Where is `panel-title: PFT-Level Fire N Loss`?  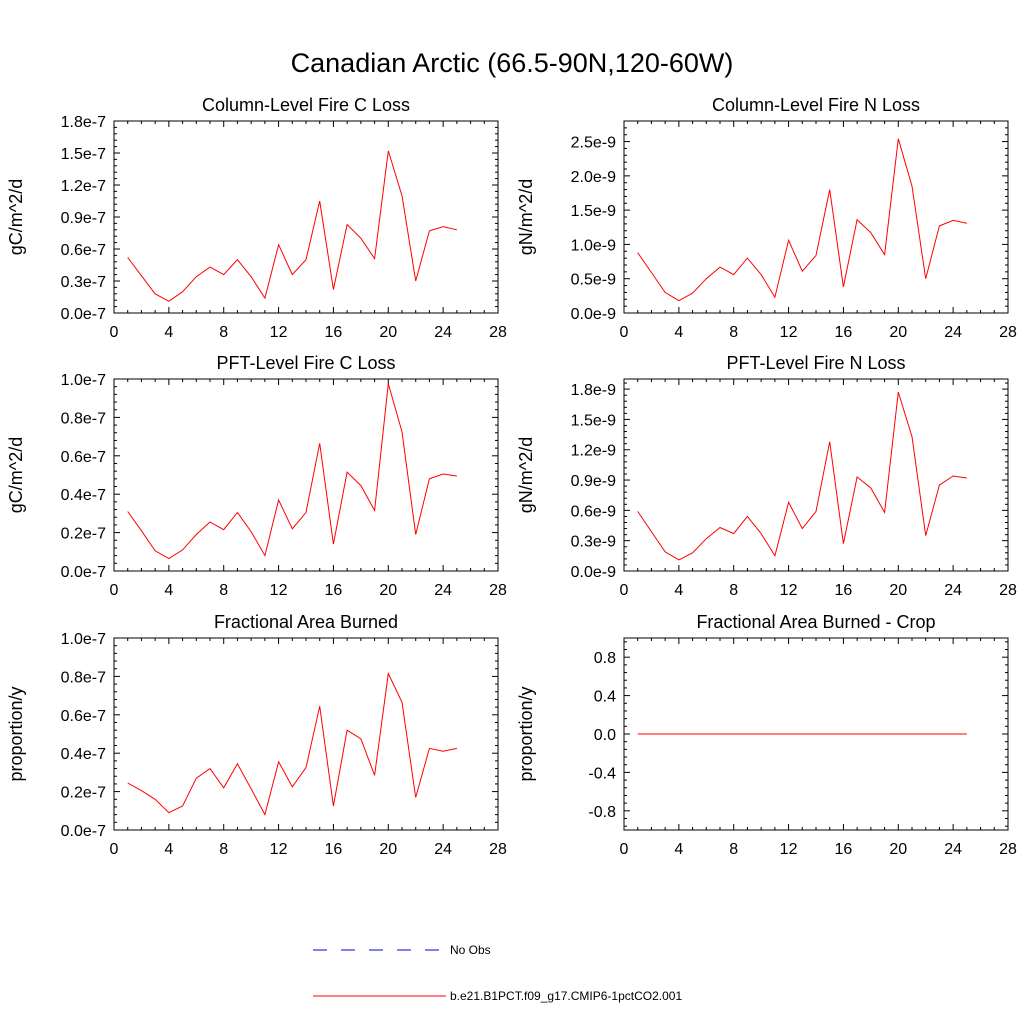
panel-title: PFT-Level Fire N Loss is located at coordinates (815, 363).